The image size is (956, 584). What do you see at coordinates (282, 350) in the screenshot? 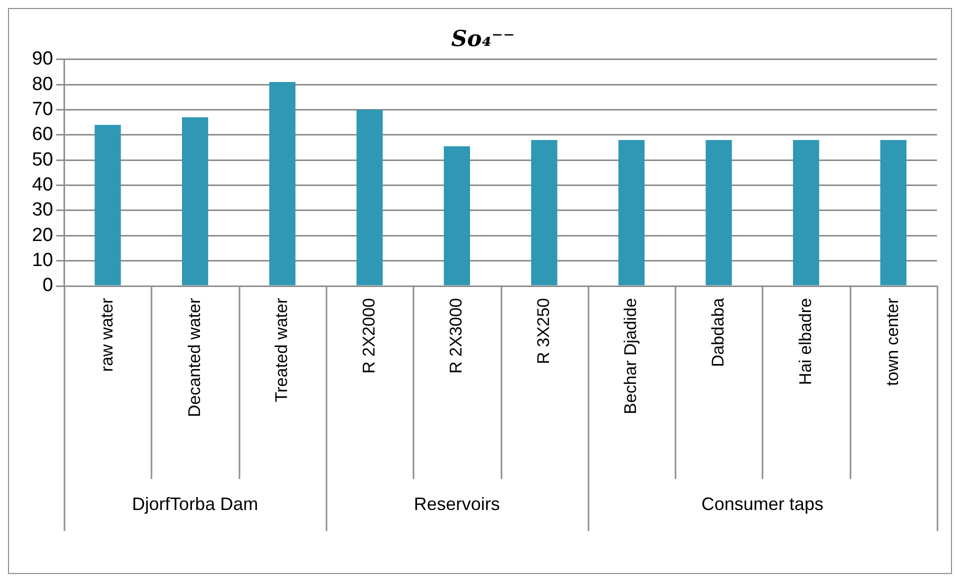
I see `x-tick-label: Treated water` at bounding box center [282, 350].